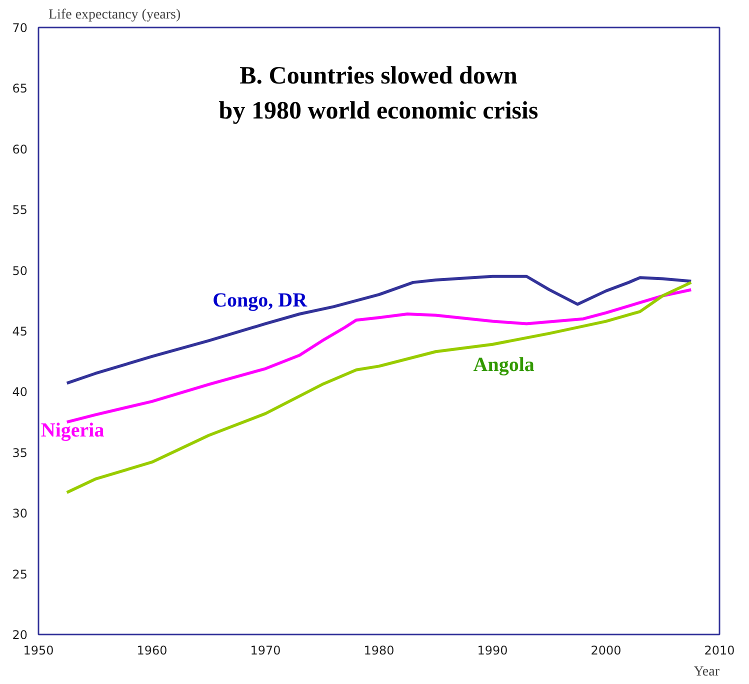 This screenshot has width=749, height=684. Describe the element at coordinates (20, 635) in the screenshot. I see `y-tick-label: 20` at that location.